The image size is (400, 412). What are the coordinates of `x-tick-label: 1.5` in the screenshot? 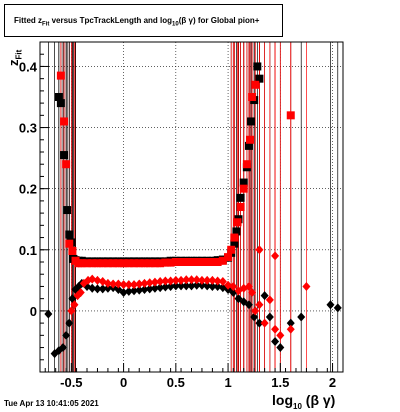 It's located at (280, 382).